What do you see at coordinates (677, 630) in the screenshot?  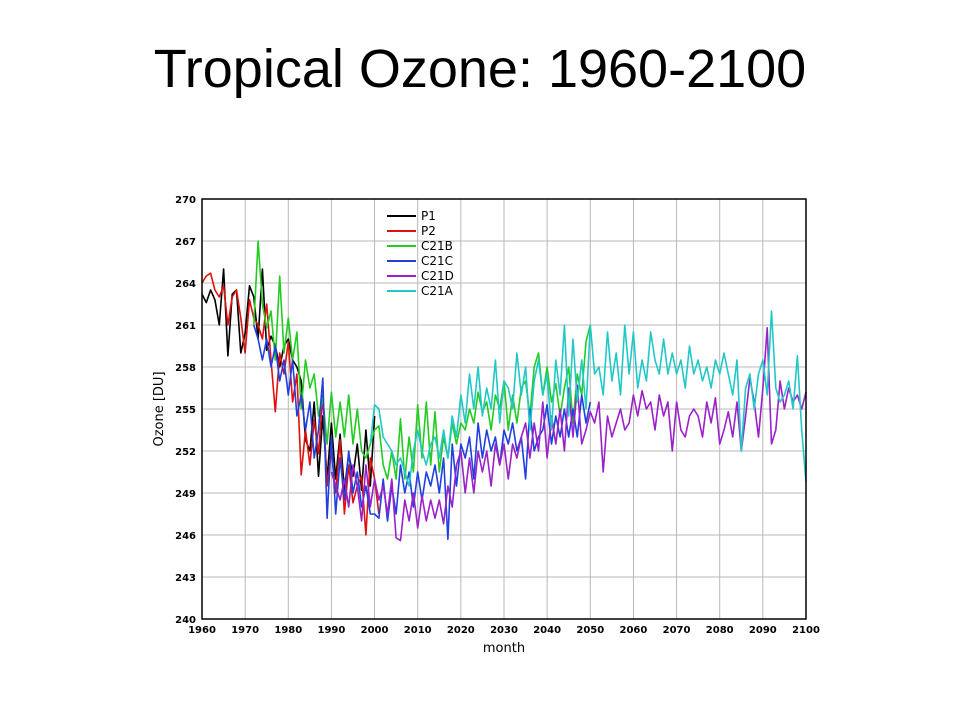 I see `x-tick-label: 2070` at bounding box center [677, 630].